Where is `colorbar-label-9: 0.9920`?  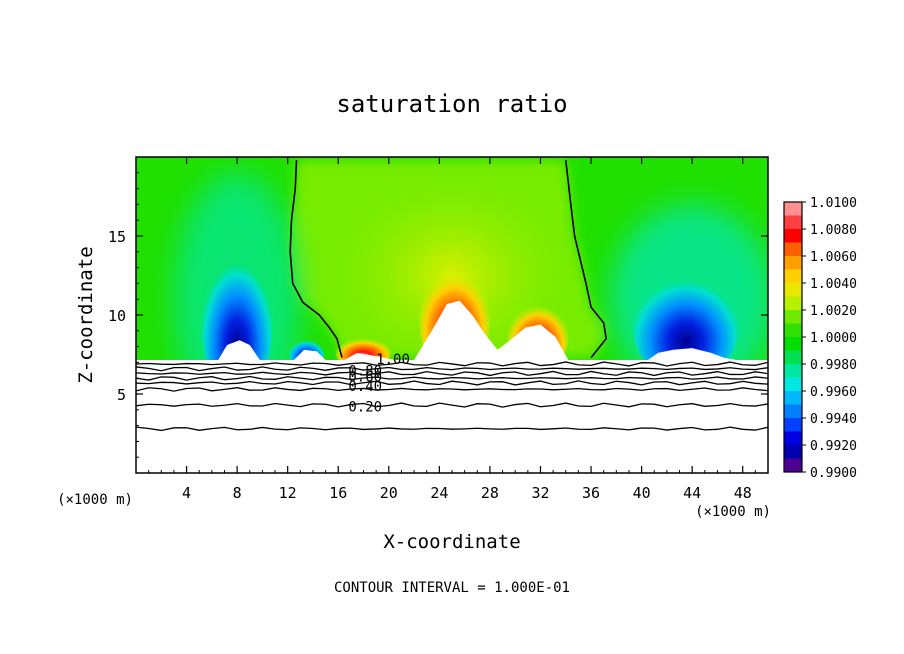
colorbar-label-9: 0.9920 is located at coordinates (833, 446).